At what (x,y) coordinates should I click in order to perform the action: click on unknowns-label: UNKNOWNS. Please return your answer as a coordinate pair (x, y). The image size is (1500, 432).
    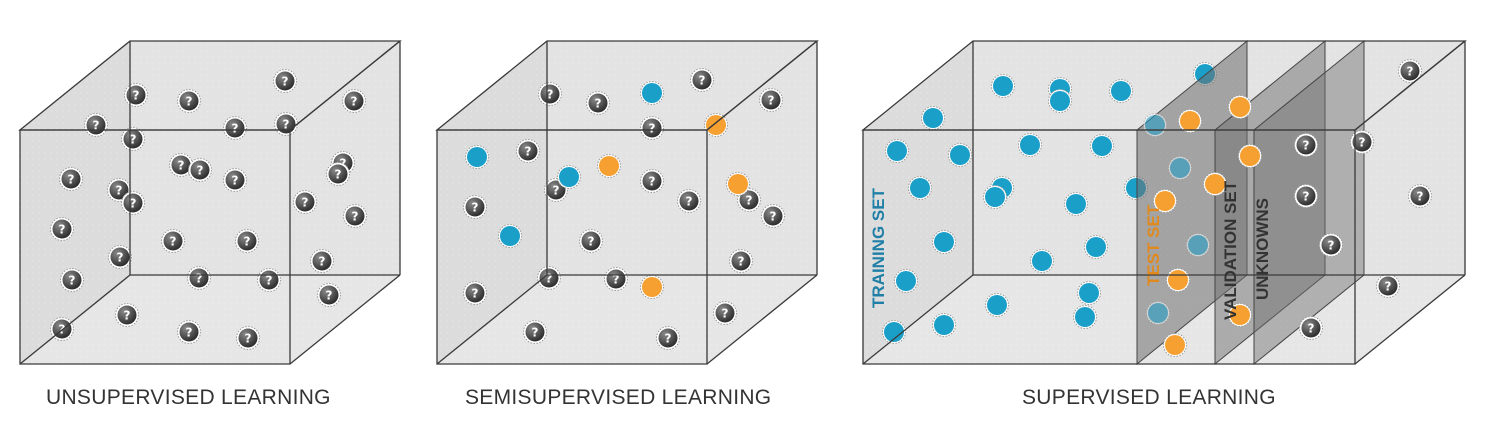
    Looking at the image, I should click on (1262, 249).